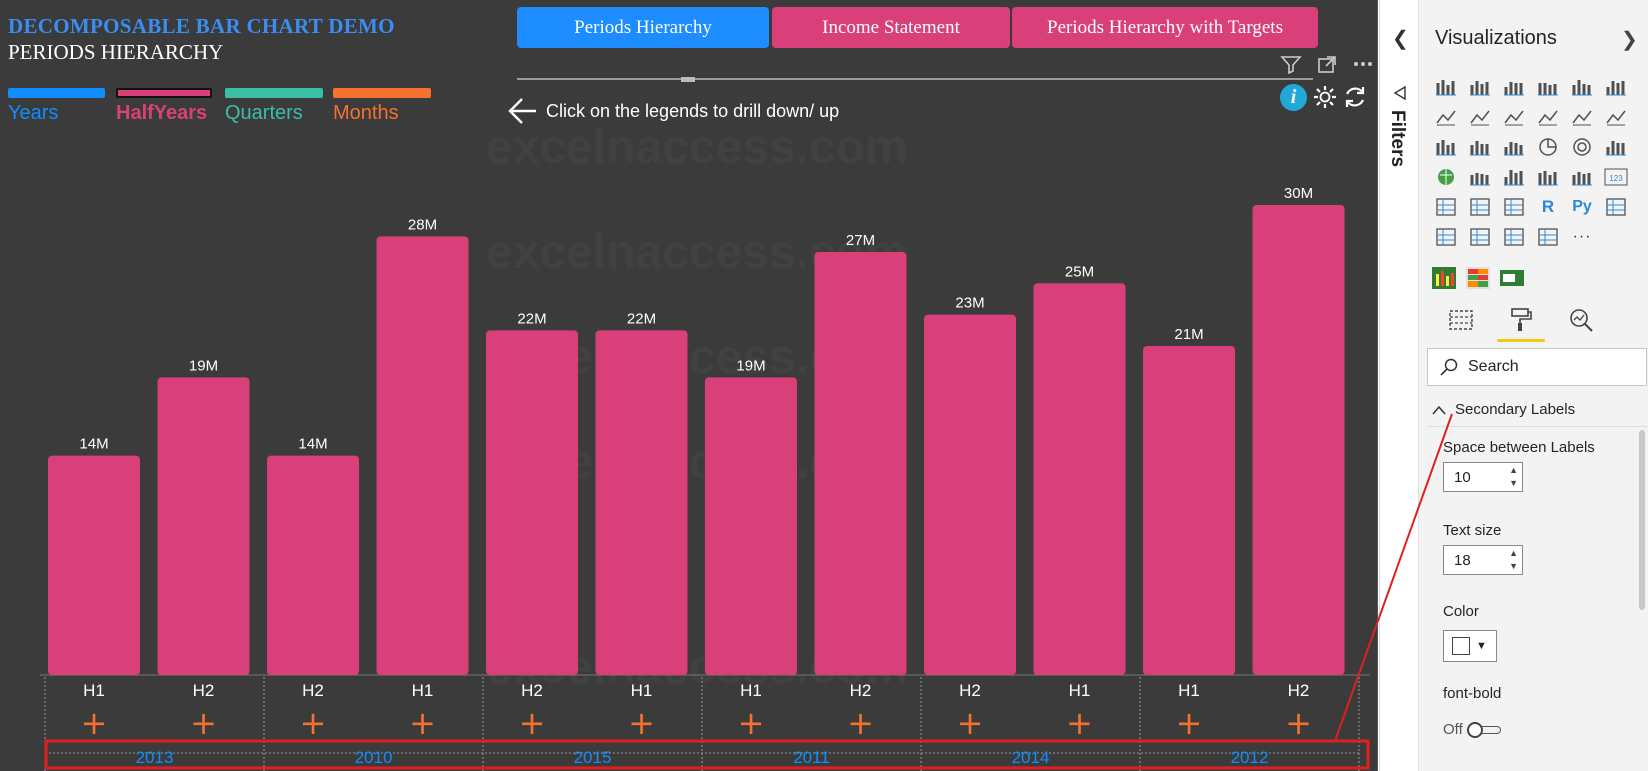 The height and width of the screenshot is (771, 1648). What do you see at coordinates (1514, 207) in the screenshot?
I see `matrix-icon` at bounding box center [1514, 207].